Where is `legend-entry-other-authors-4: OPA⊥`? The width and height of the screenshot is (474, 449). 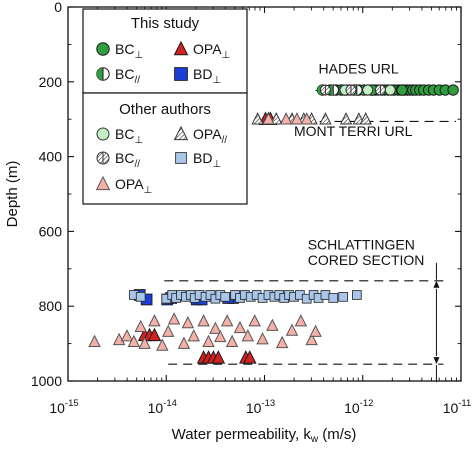 legend-entry-other-authors-4: OPA⊥ is located at coordinates (123, 185).